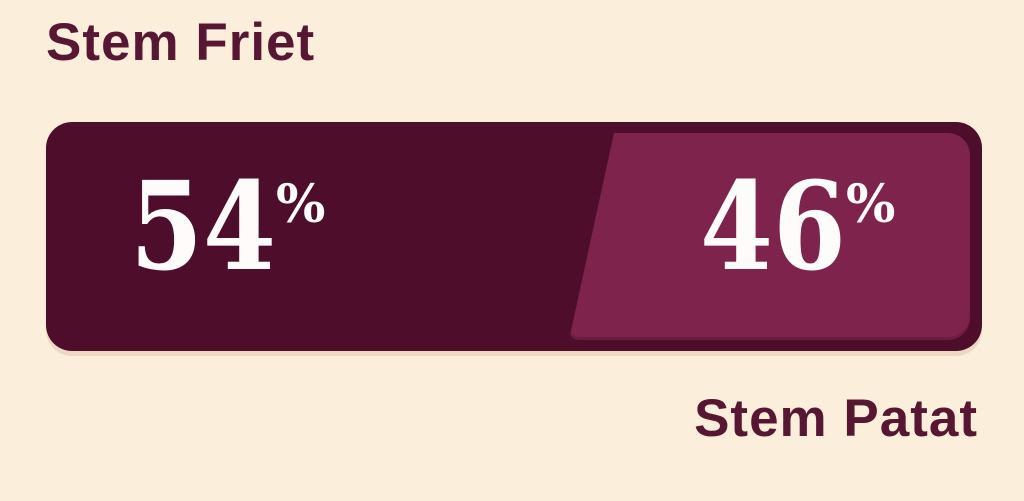  What do you see at coordinates (836, 418) in the screenshot?
I see `option-label-patat: Stem Patat` at bounding box center [836, 418].